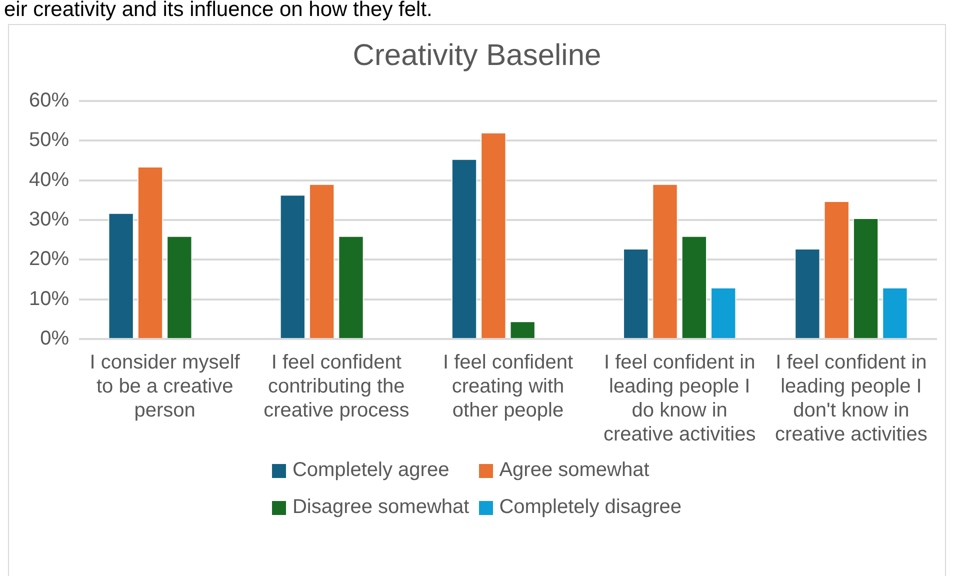 This screenshot has width=956, height=576. I want to click on y-tick-label: 30%, so click(49, 219).